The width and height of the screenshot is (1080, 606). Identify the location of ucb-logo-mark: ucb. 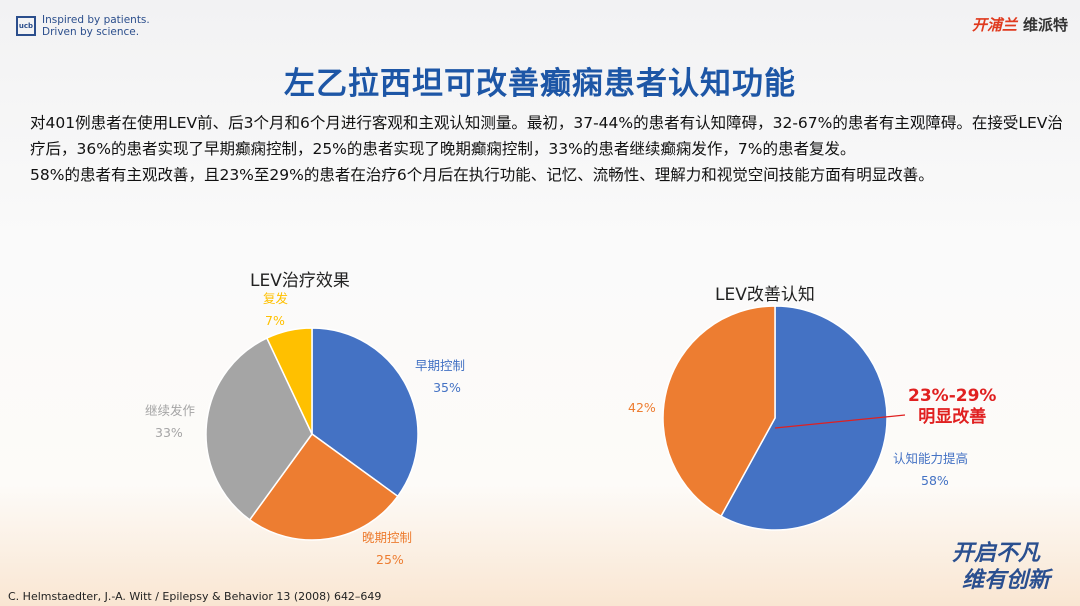
(26, 26).